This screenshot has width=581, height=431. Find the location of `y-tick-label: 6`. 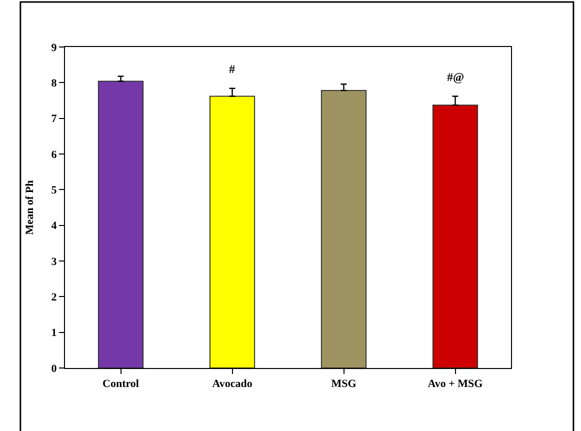

y-tick-label: 6 is located at coordinates (54, 154).